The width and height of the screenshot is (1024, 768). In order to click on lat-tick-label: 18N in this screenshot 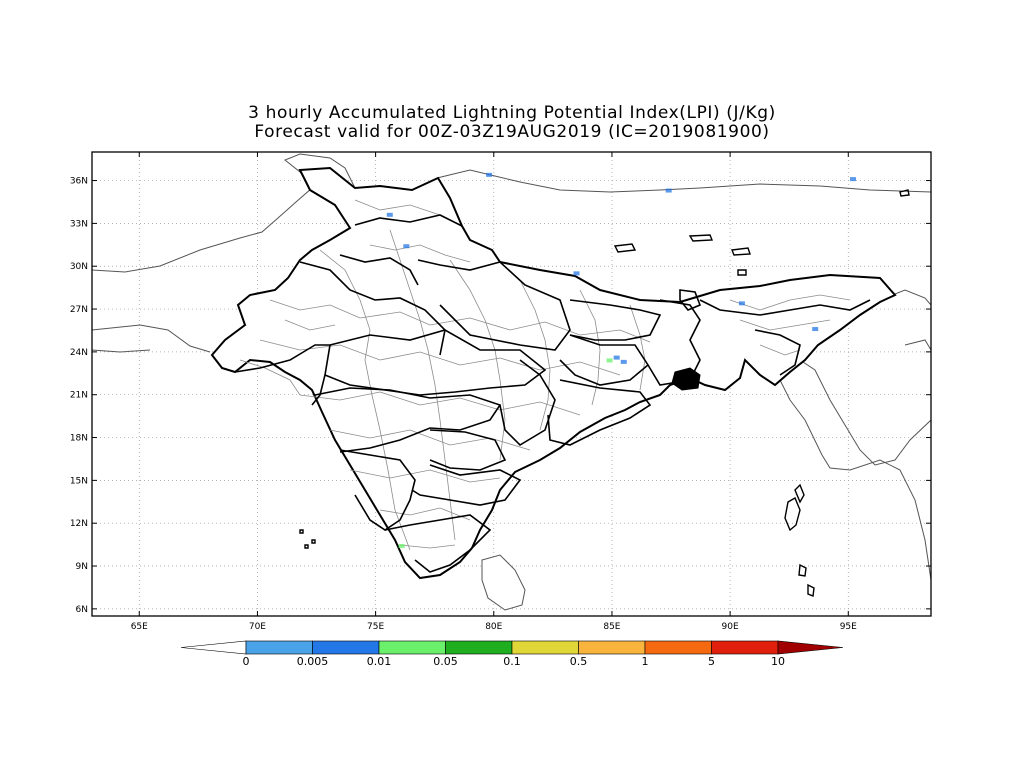, I will do `click(79, 439)`.